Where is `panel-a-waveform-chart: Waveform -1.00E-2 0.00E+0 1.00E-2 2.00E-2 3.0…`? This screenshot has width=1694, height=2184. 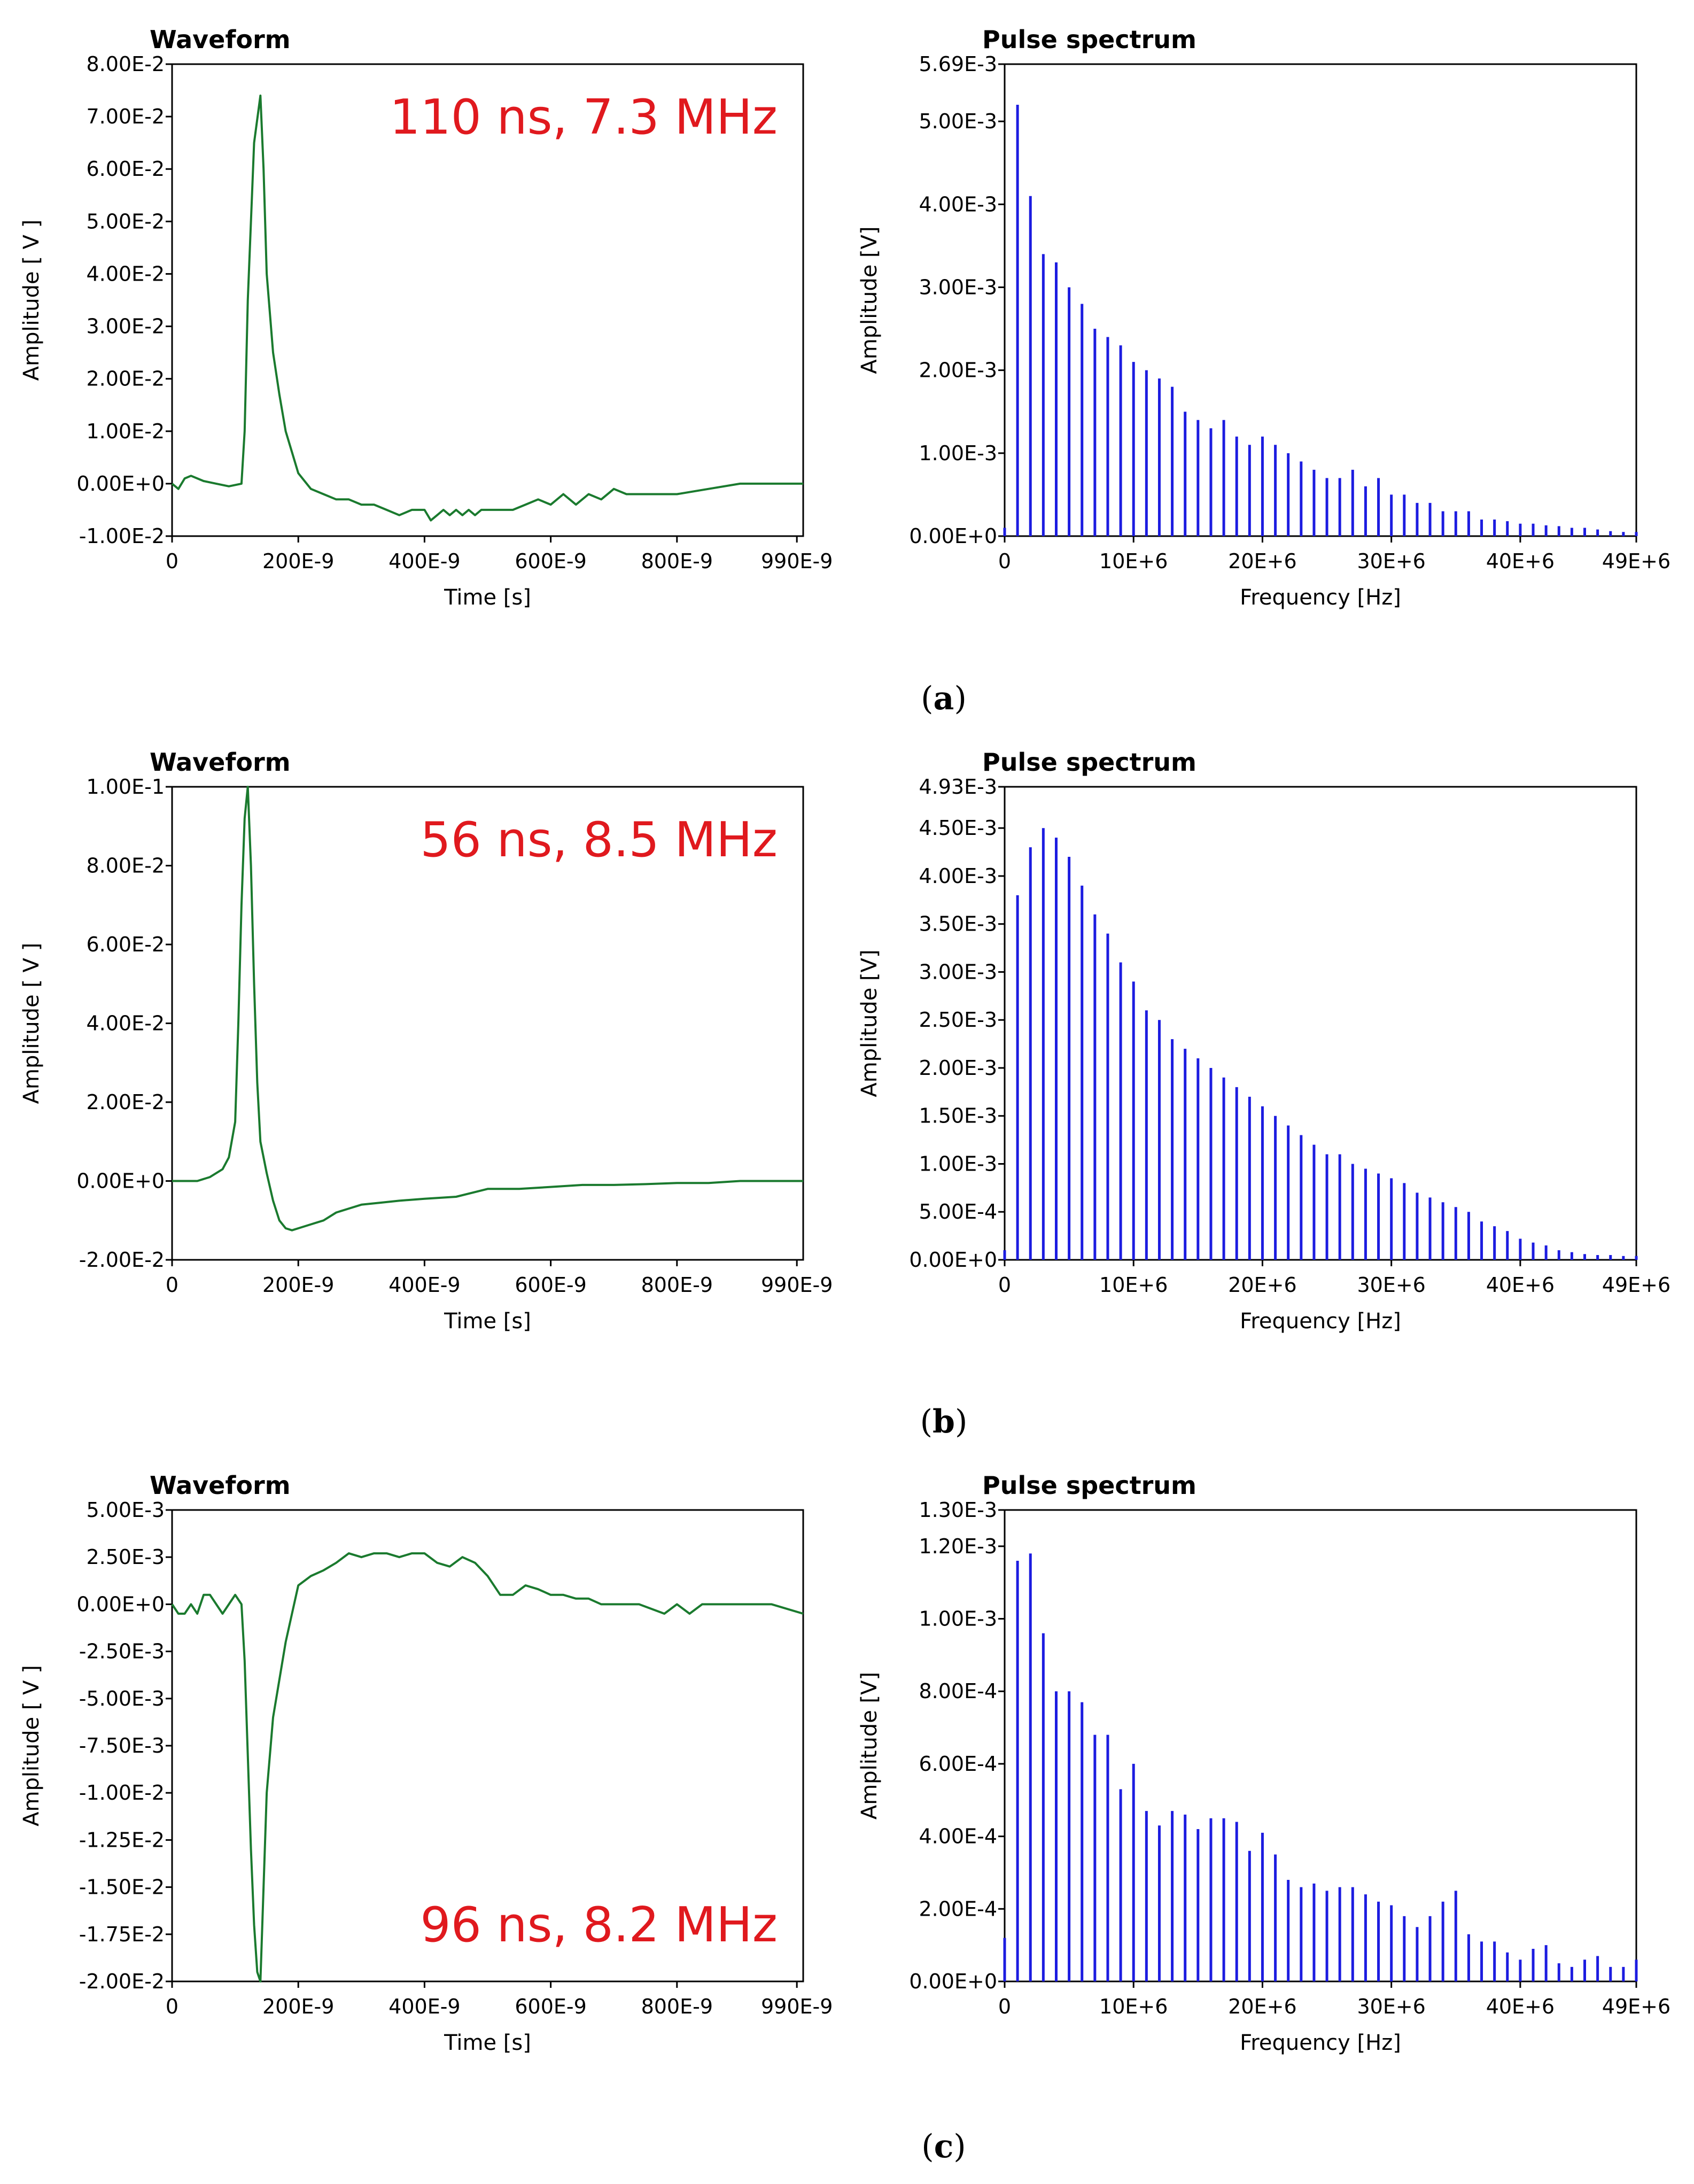 panel-a-waveform-chart: Waveform -1.00E-2 0.00E+0 1.00E-2 2.00E-2 3.0… is located at coordinates (426, 318).